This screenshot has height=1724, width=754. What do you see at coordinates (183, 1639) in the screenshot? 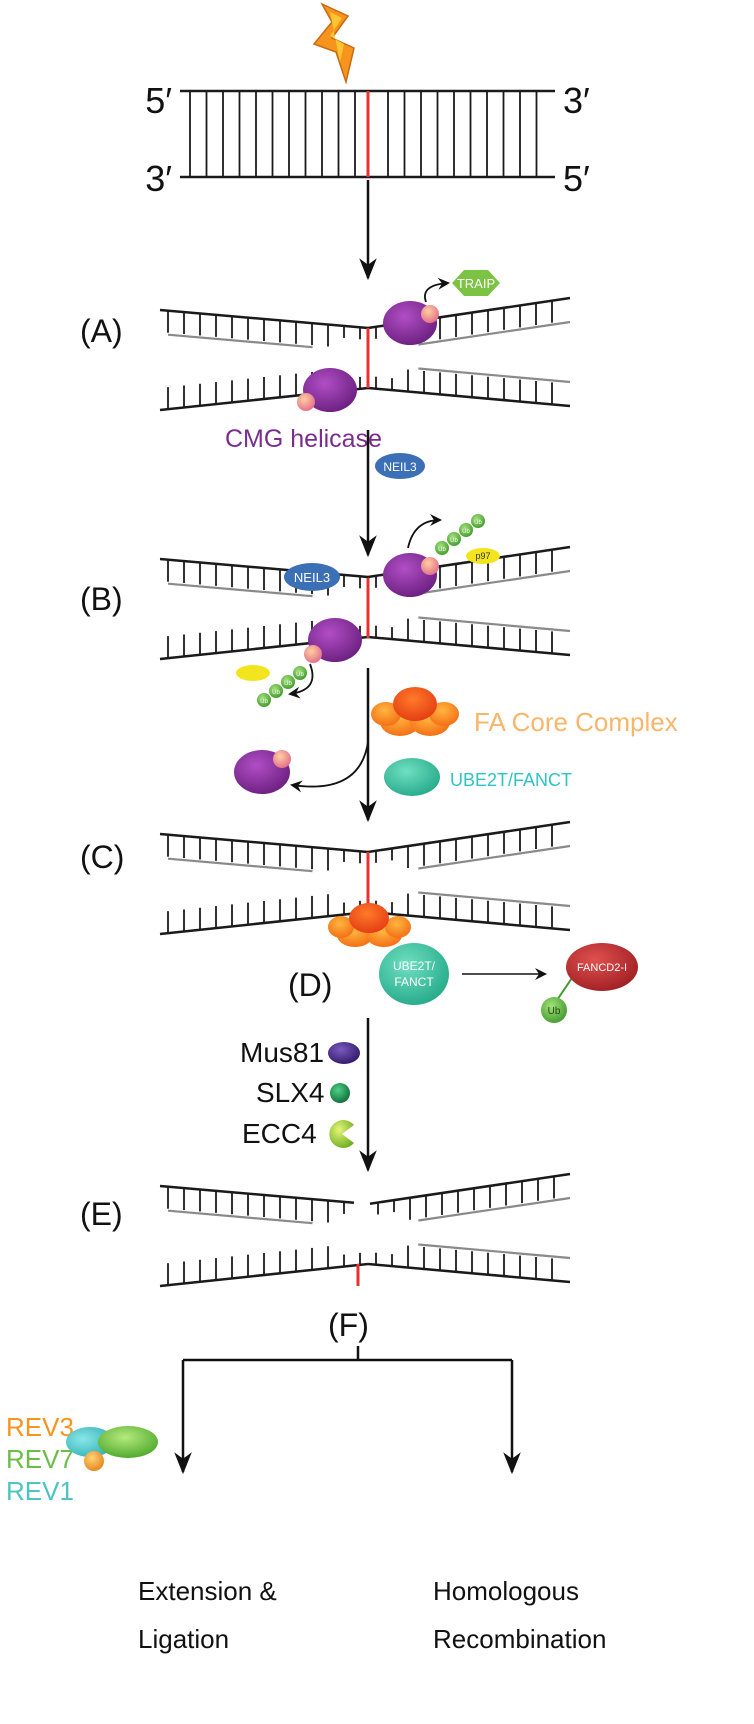
I see `extension-label-line2: Ligation` at bounding box center [183, 1639].